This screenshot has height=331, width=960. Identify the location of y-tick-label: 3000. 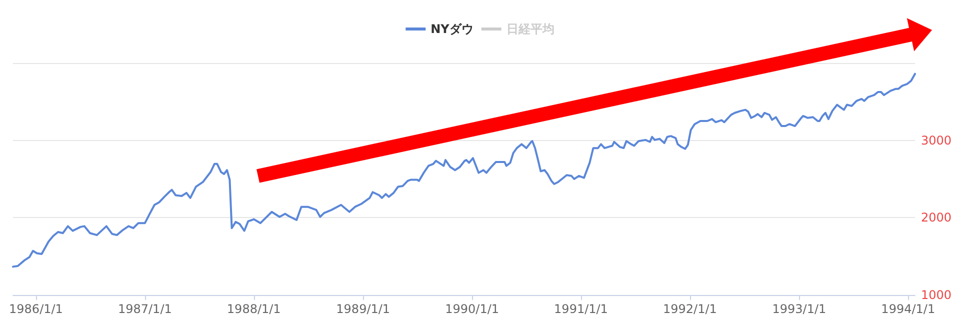
(936, 140).